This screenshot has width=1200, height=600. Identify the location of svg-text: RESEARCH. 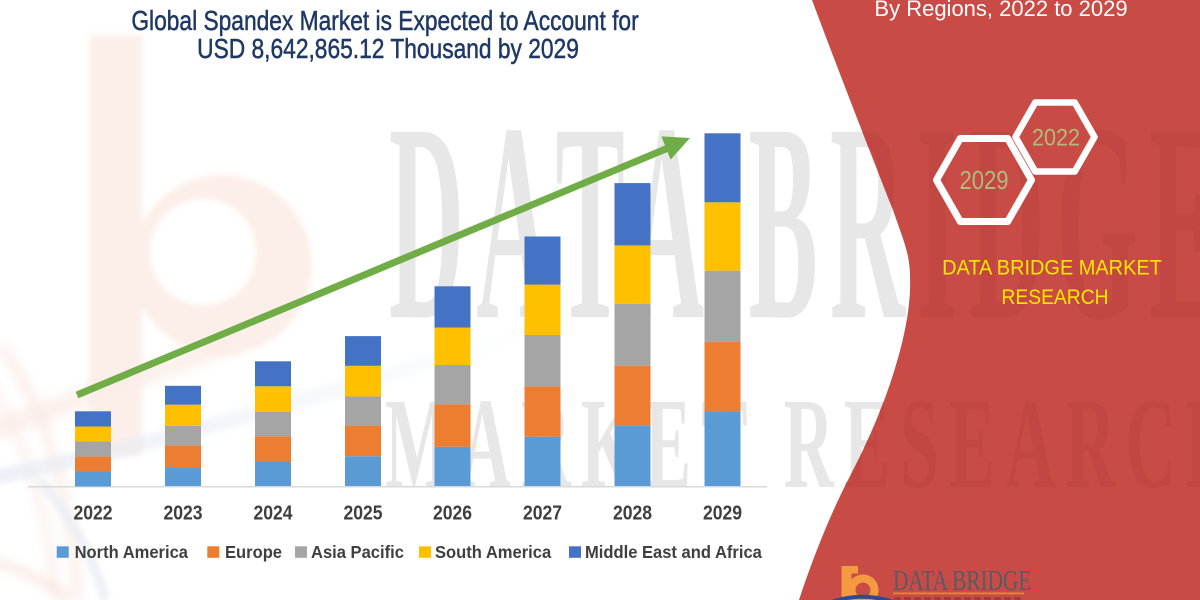
(1054, 297).